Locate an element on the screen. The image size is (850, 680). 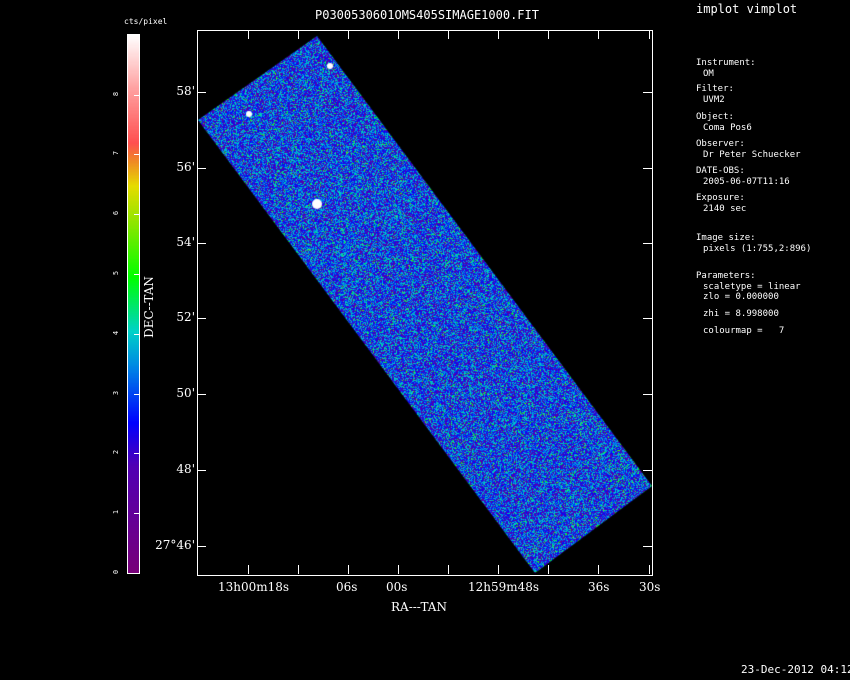
info-label: Object: is located at coordinates (724, 117).